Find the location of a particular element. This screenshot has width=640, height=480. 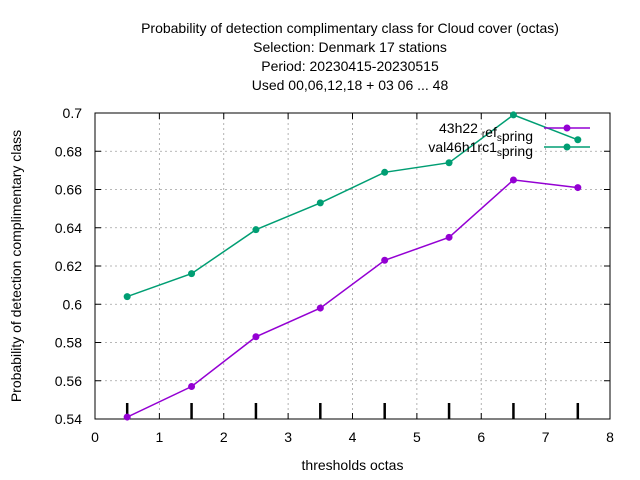

legend-item-1: 43h22 refspring is located at coordinates (514, 132).